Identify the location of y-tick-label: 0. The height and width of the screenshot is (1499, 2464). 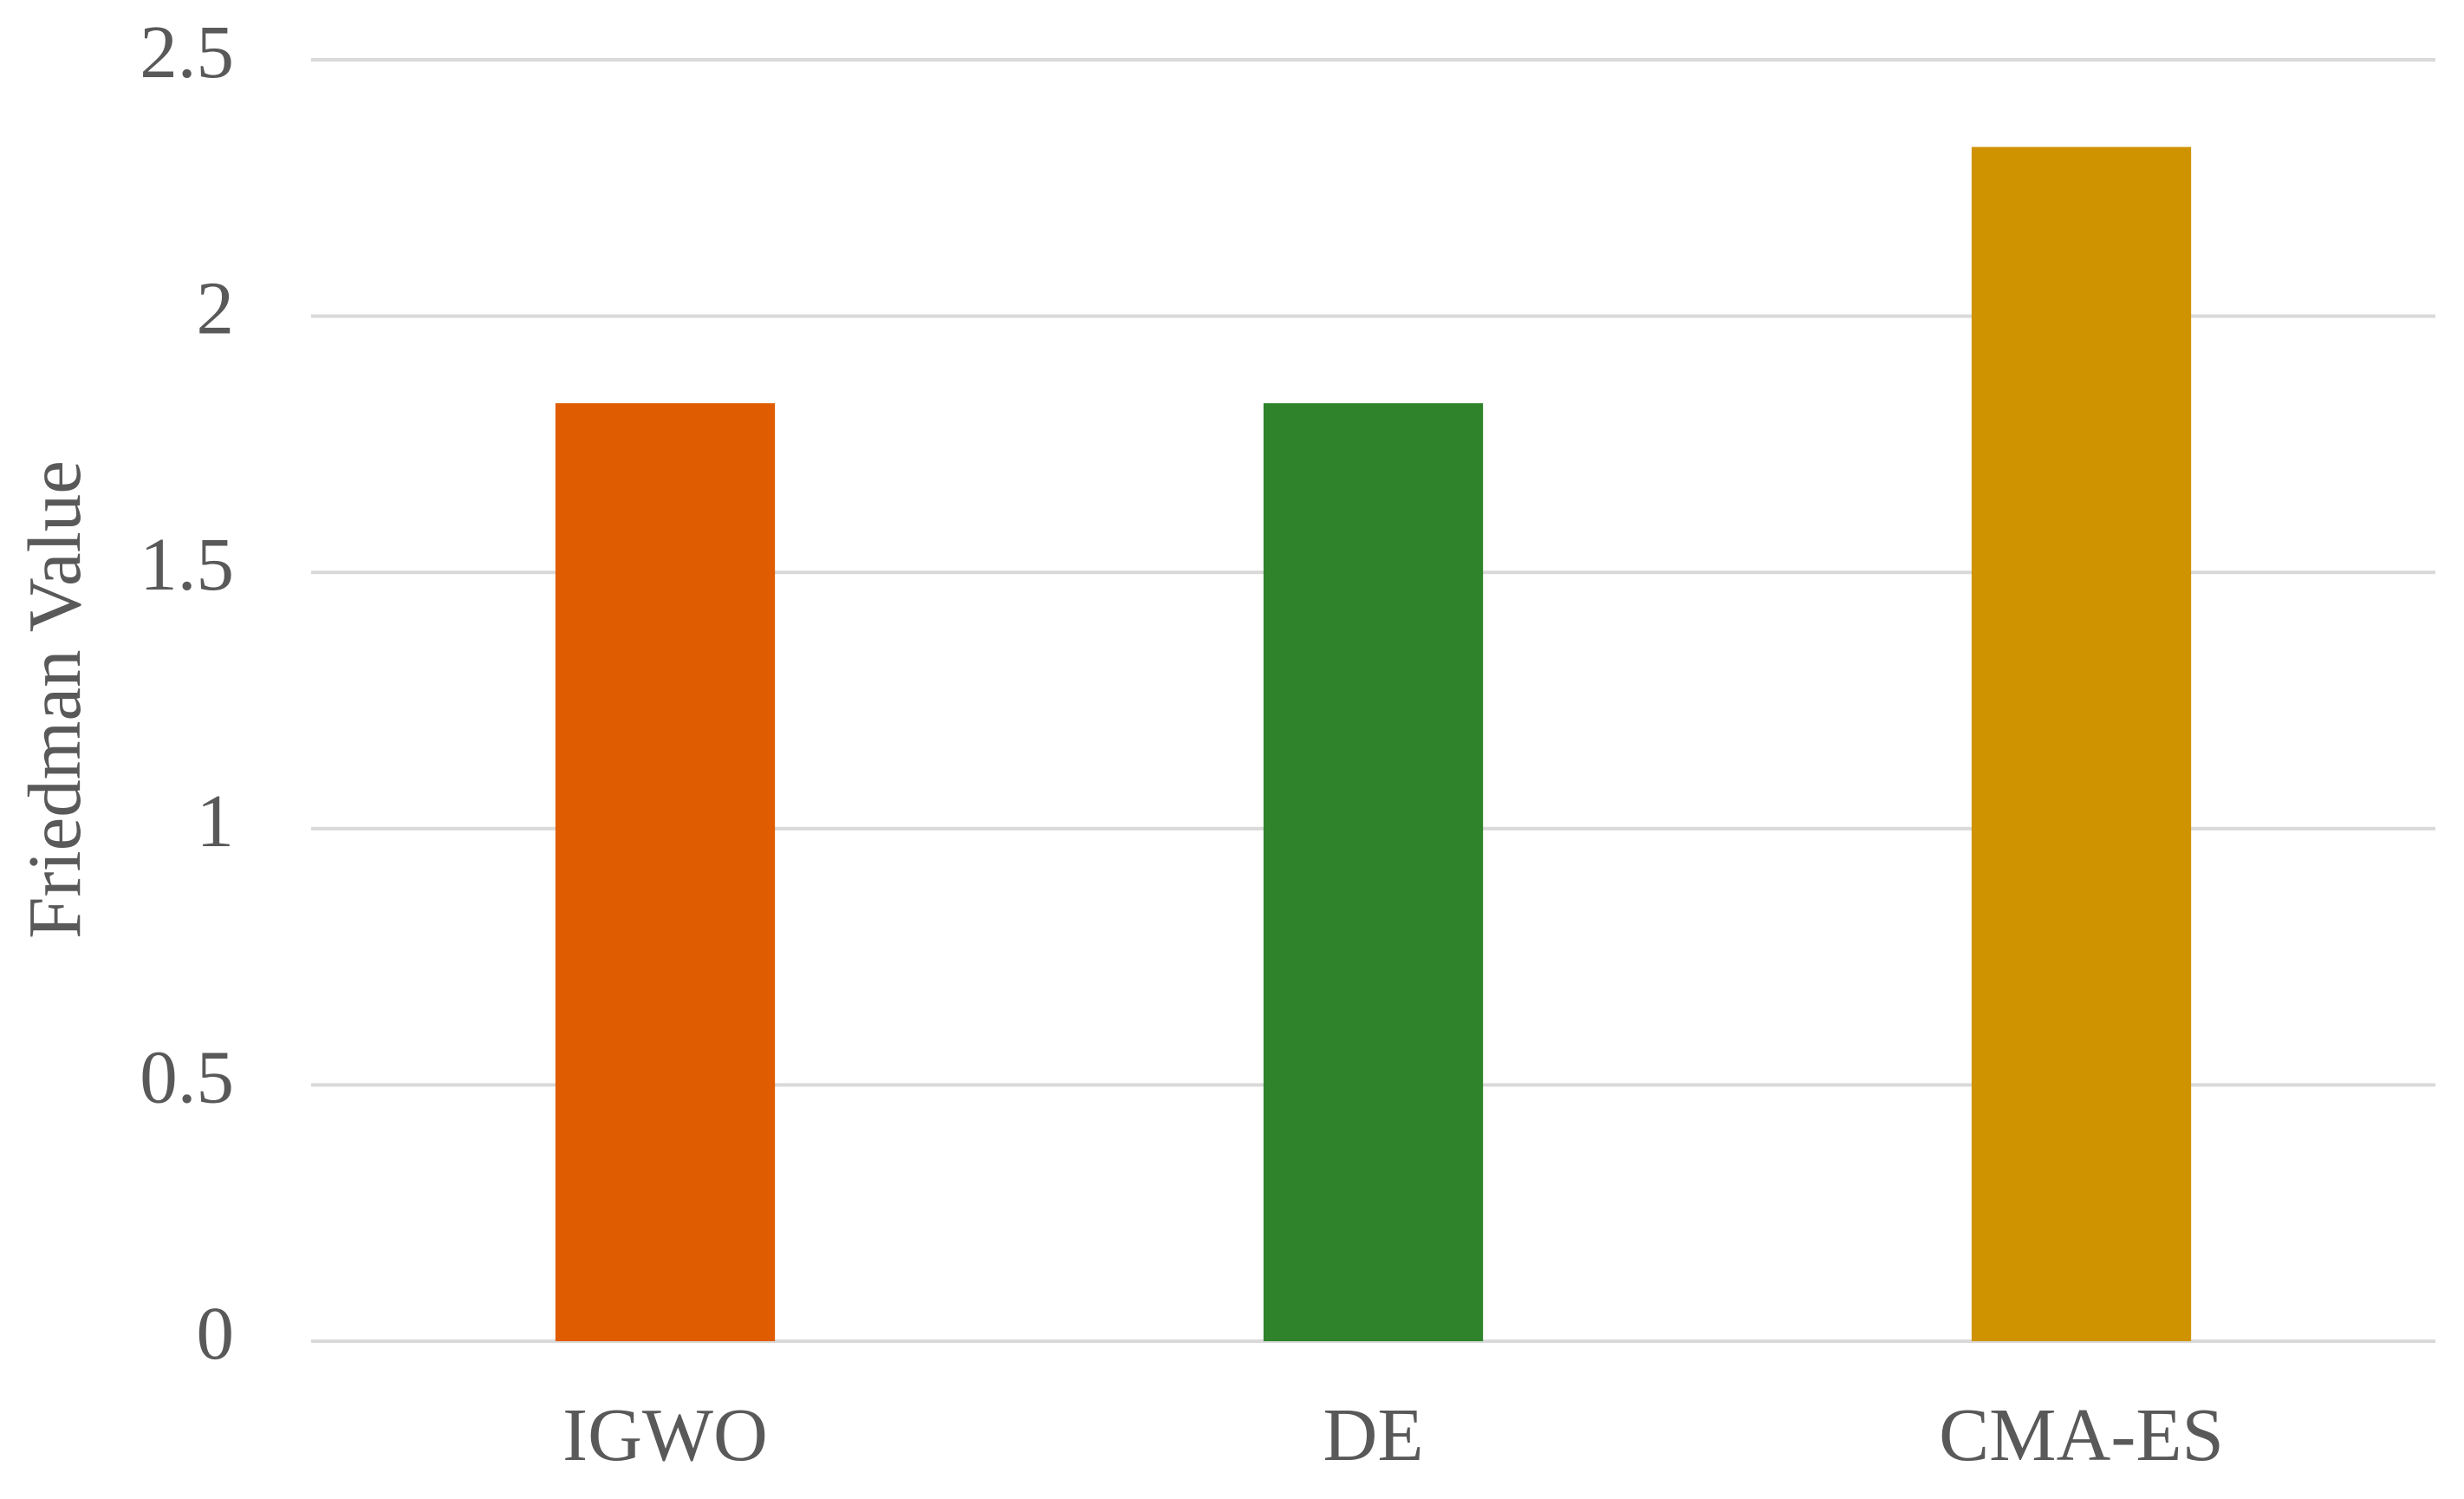
(216, 1333).